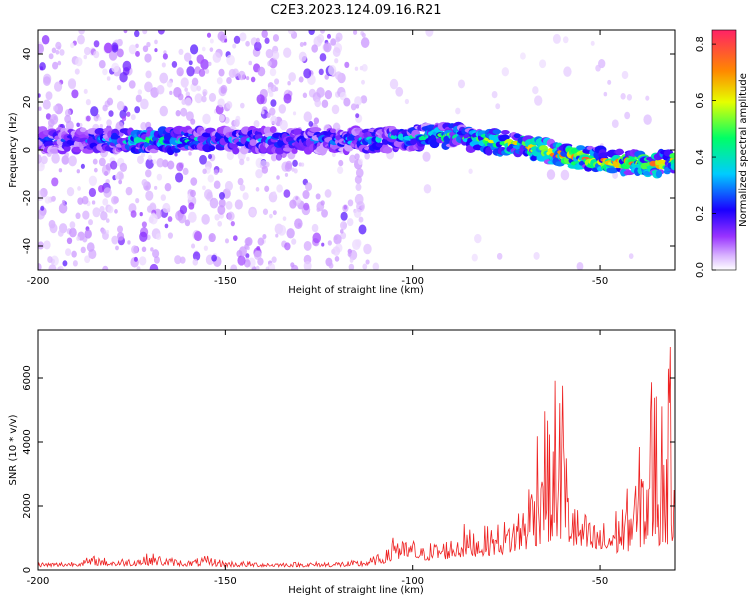 The image size is (750, 600). I want to click on x-tick-label: -100, so click(412, 581).